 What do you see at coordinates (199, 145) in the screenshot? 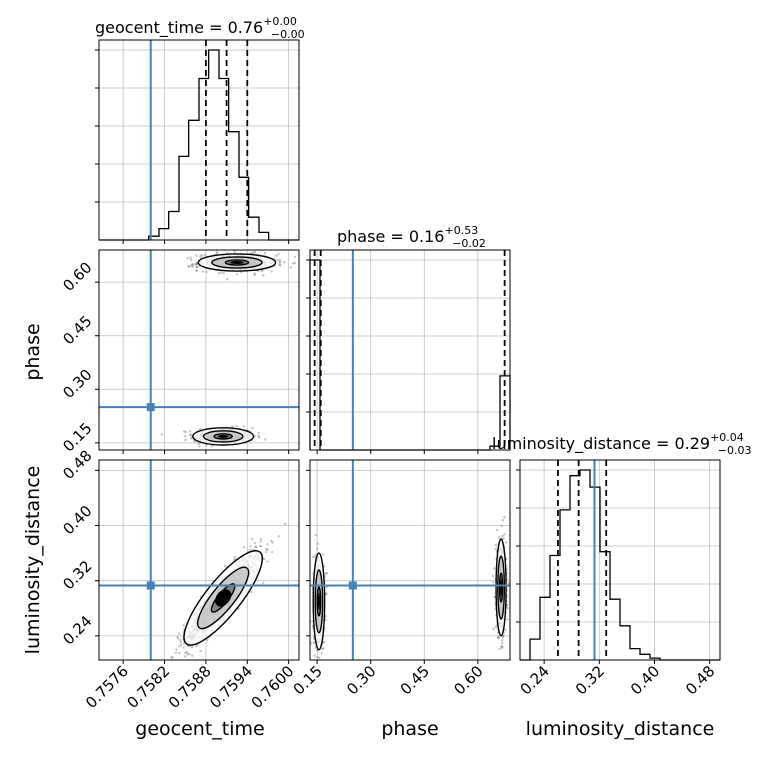
I see `hist-geocent_time-step` at bounding box center [199, 145].